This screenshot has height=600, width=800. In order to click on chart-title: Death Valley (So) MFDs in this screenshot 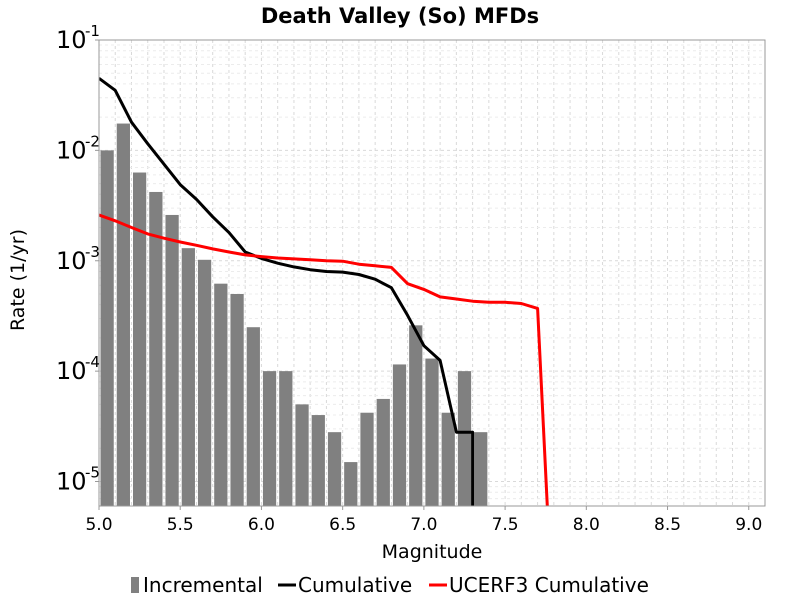, I will do `click(400, 16)`.